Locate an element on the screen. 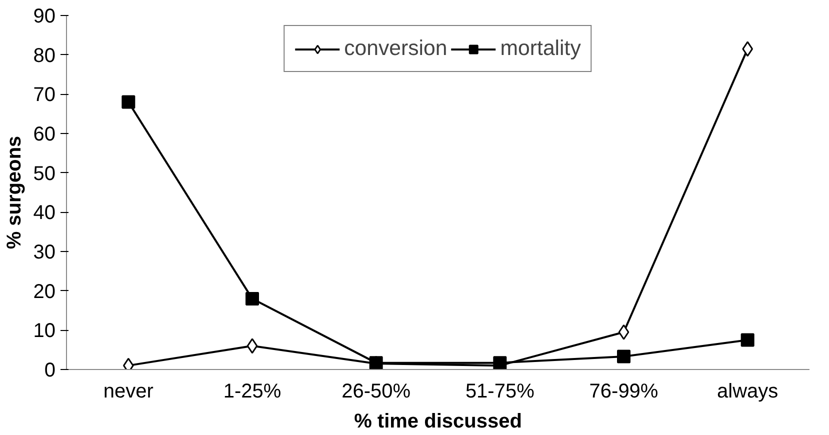 This screenshot has width=829, height=435. y-tick-label: 90 is located at coordinates (44, 17).